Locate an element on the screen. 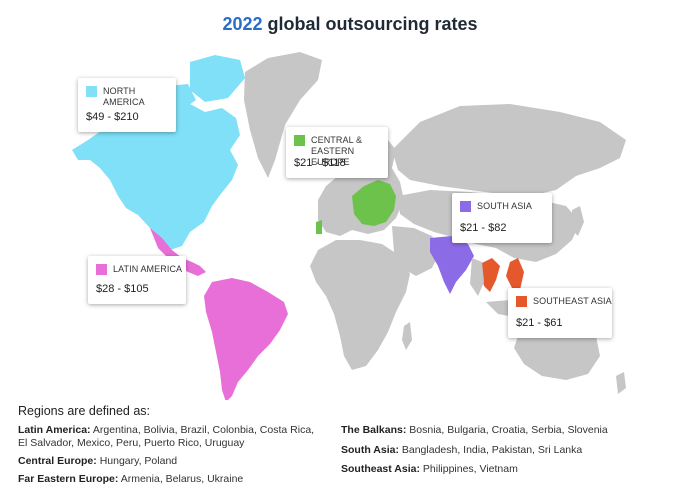 This screenshot has width=700, height=495. definition-label: South Asia: is located at coordinates (370, 450).